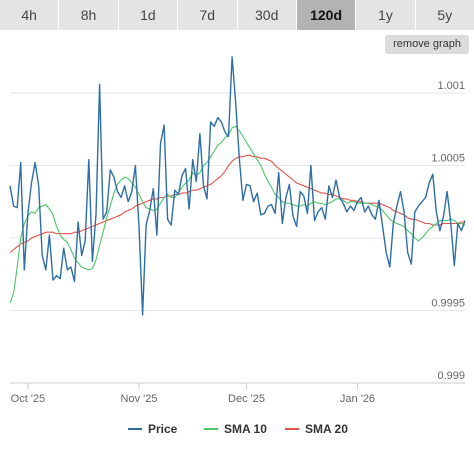  I want to click on legend-item: Price, so click(153, 429).